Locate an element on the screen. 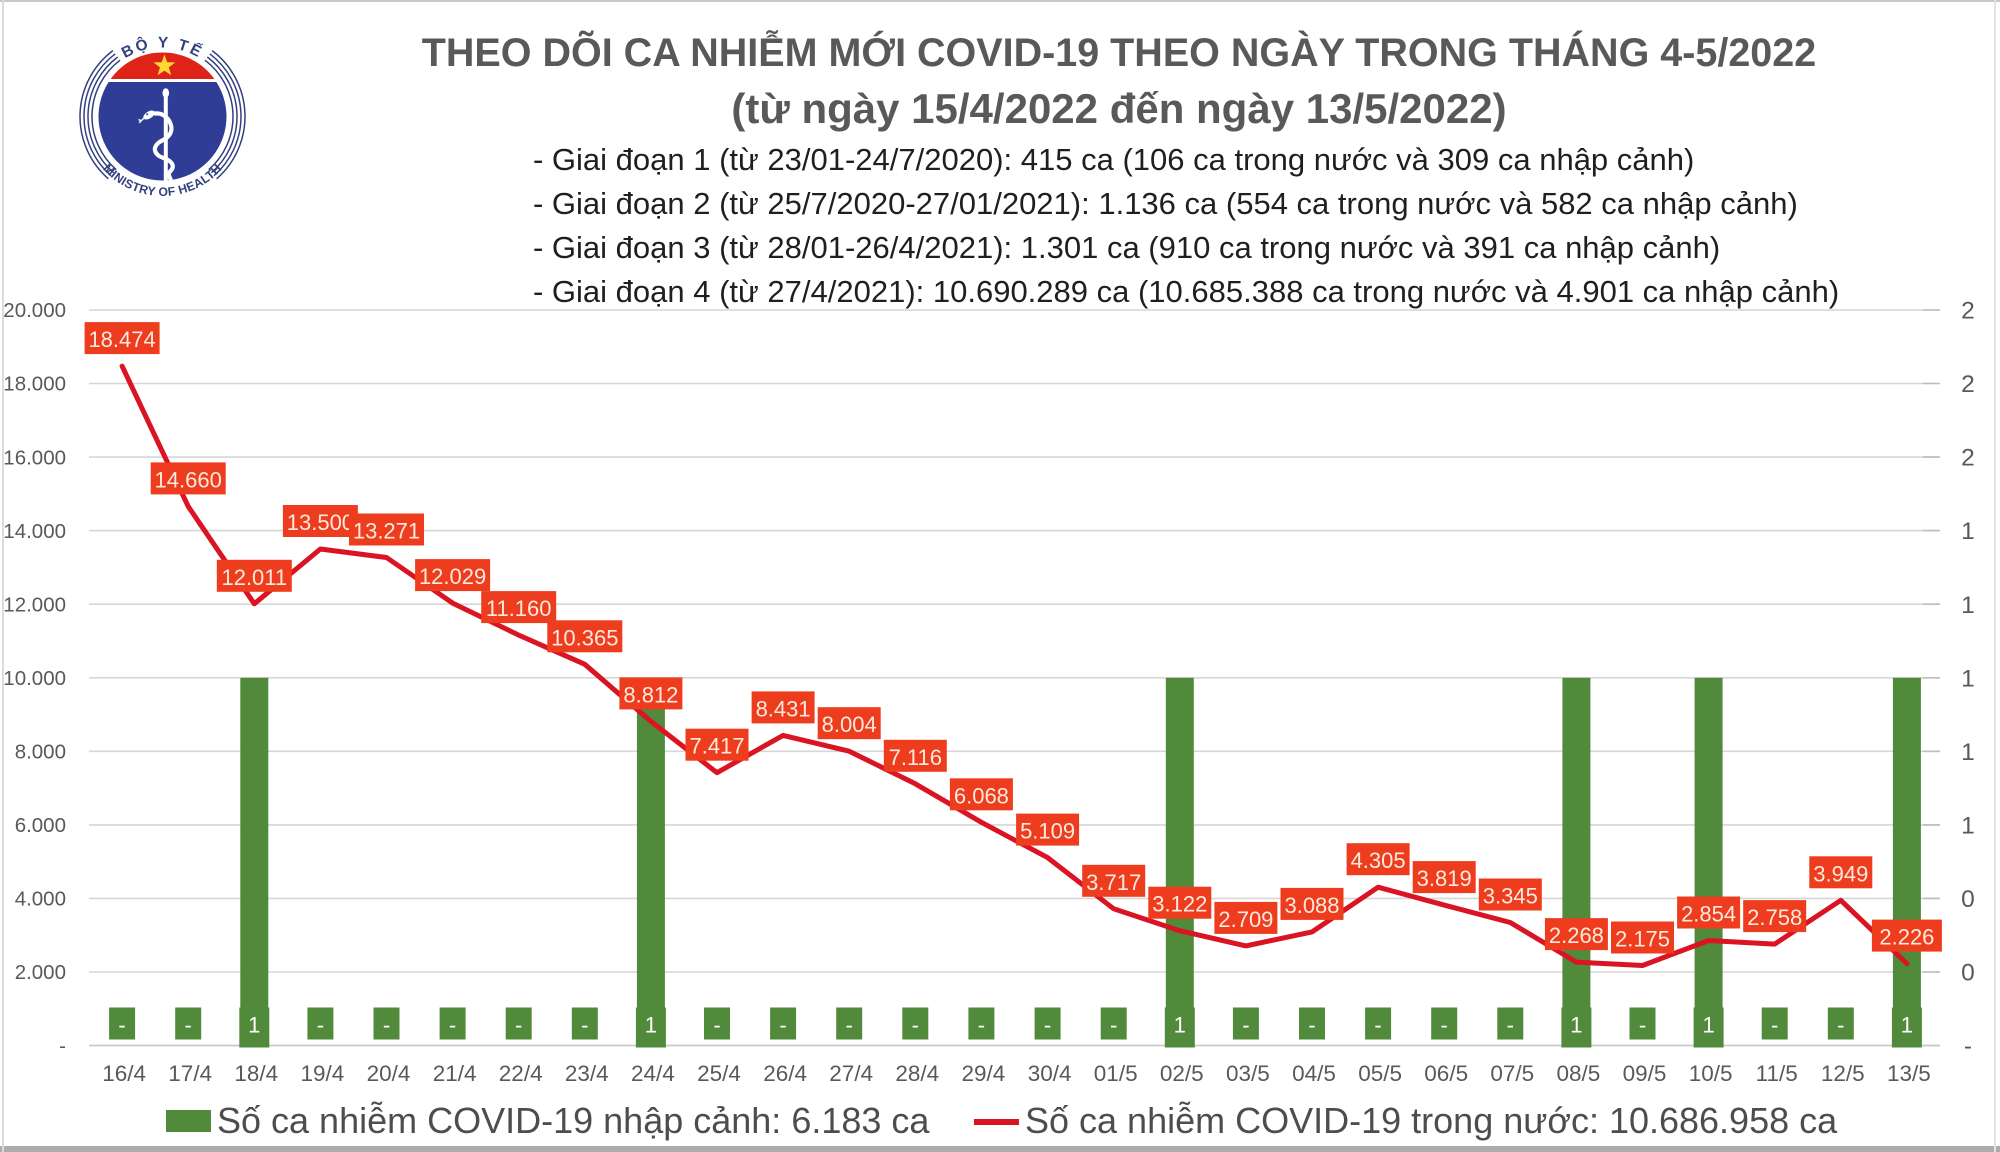 The image size is (2000, 1152). svg-text: 10/5 is located at coordinates (1711, 1073).